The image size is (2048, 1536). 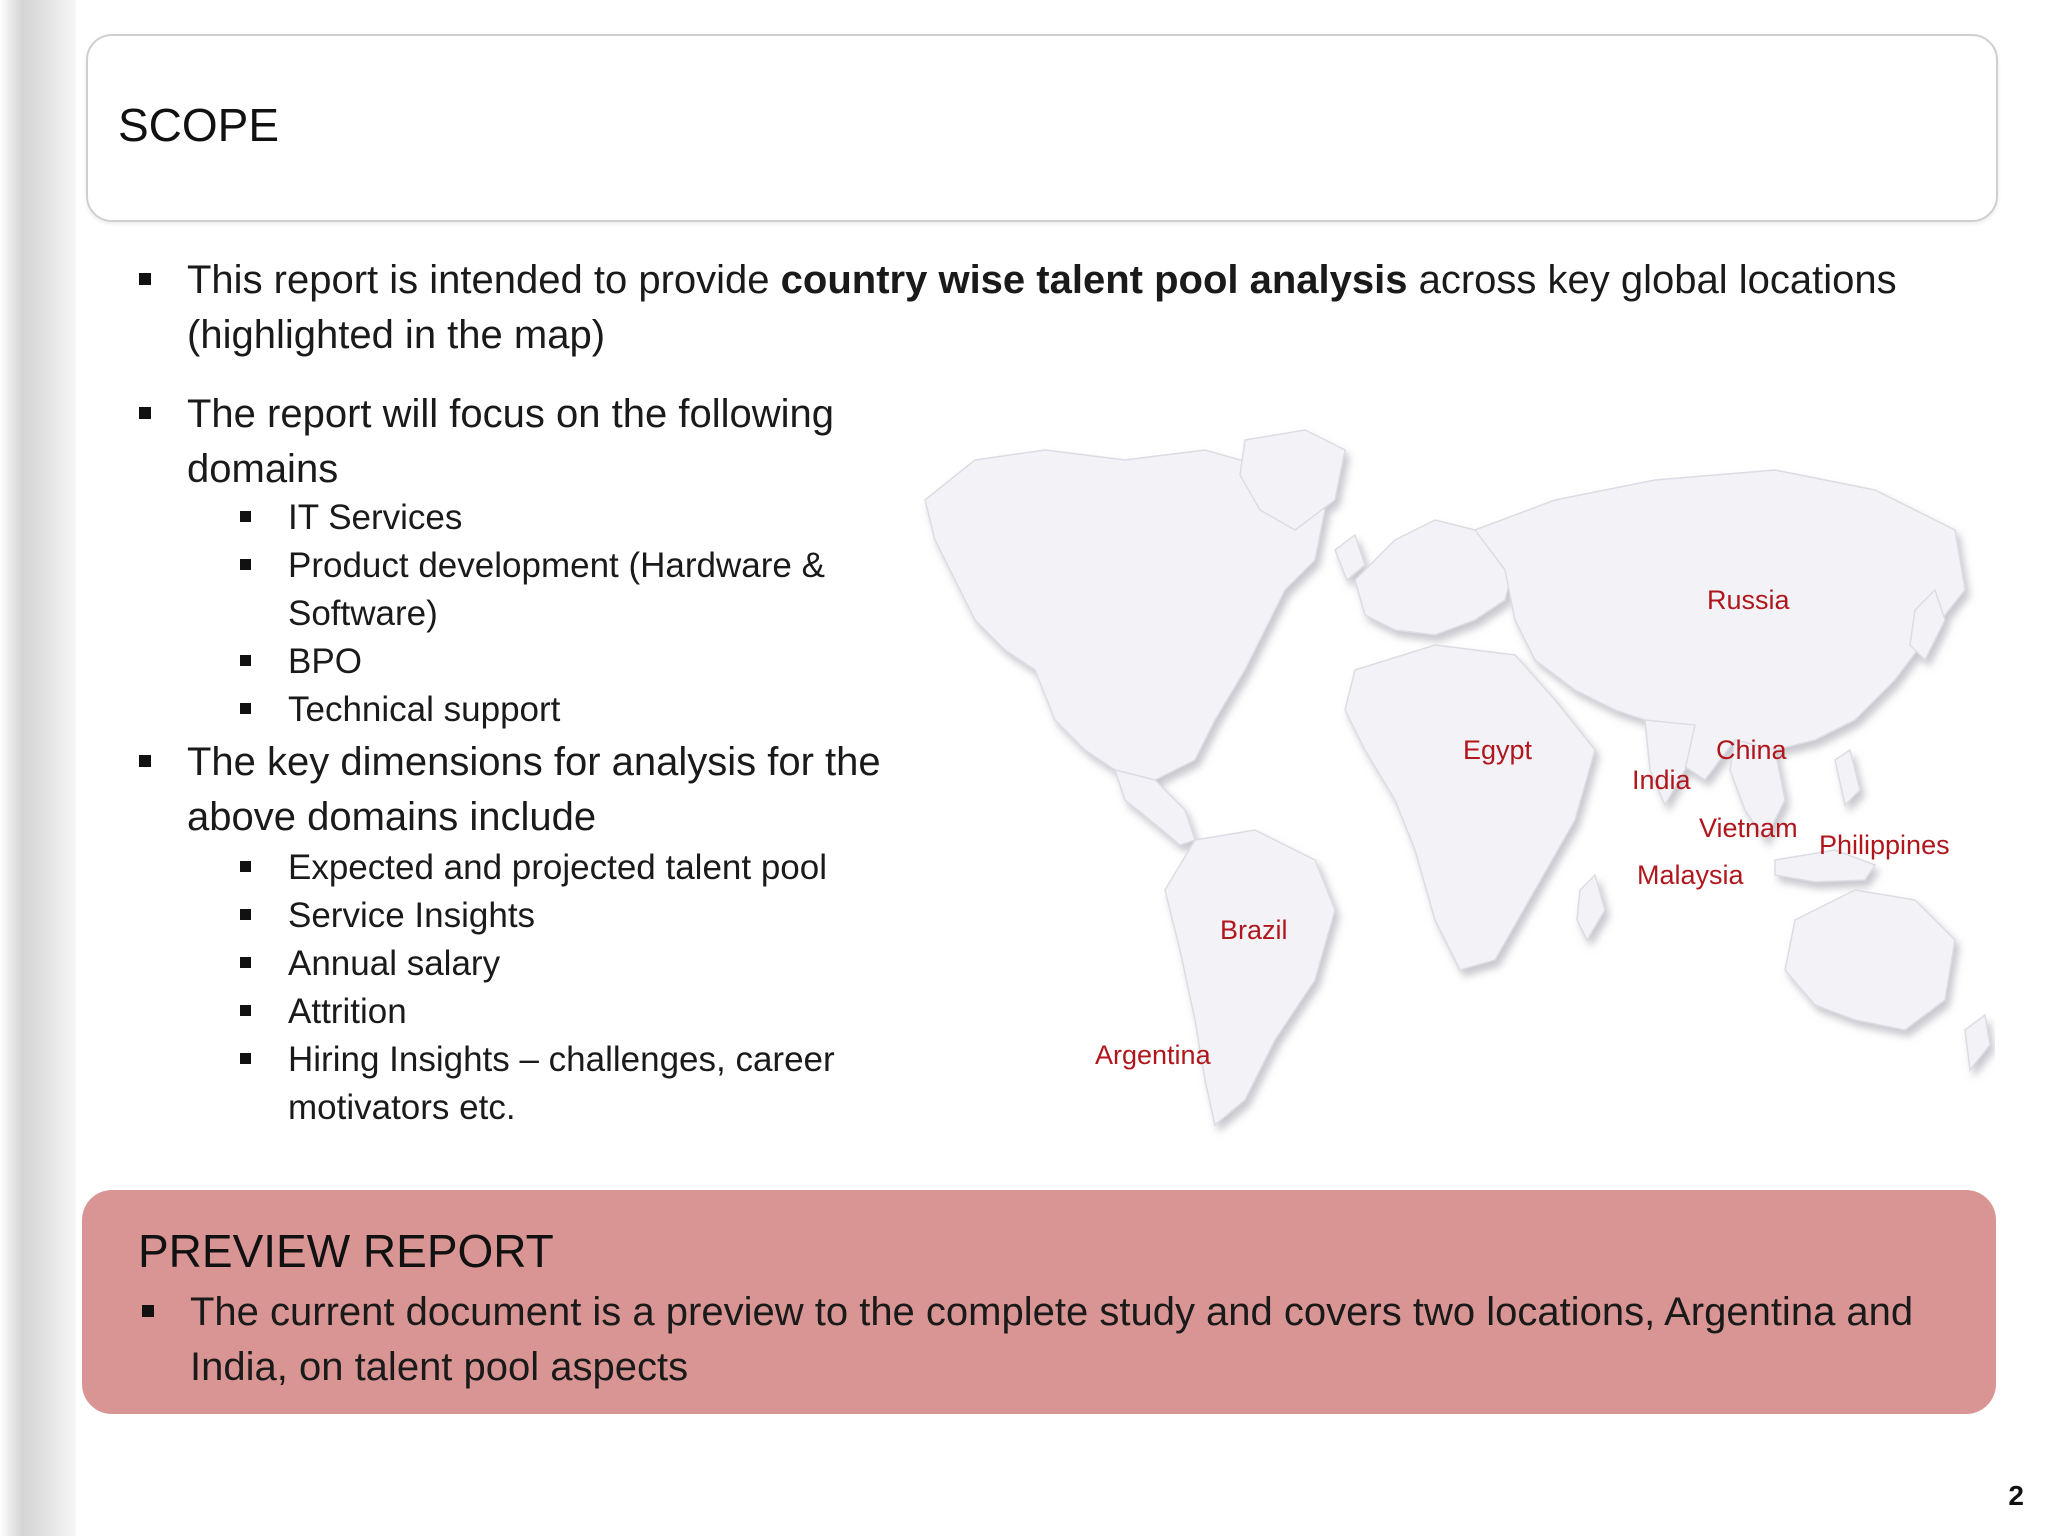 What do you see at coordinates (1748, 828) in the screenshot?
I see `country-label-vietnam: Vietnam` at bounding box center [1748, 828].